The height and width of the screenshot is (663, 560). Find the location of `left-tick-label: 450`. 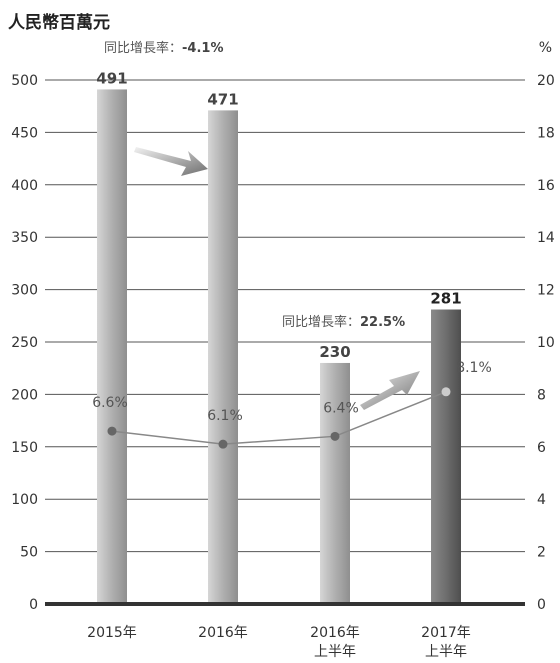

left-tick-label: 450 is located at coordinates (24, 133).